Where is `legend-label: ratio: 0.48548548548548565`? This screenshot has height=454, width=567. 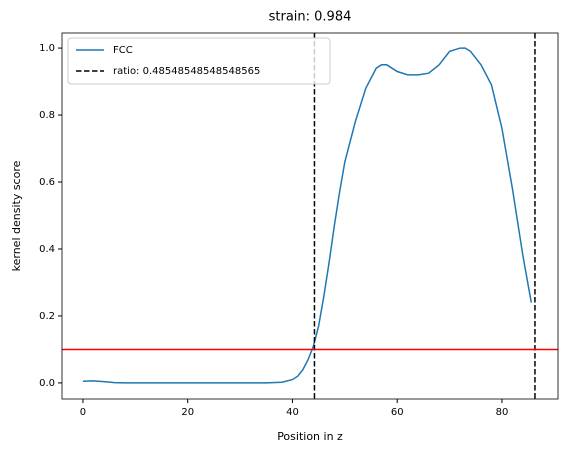
legend-label: ratio: 0.48548548548548565 is located at coordinates (186, 71).